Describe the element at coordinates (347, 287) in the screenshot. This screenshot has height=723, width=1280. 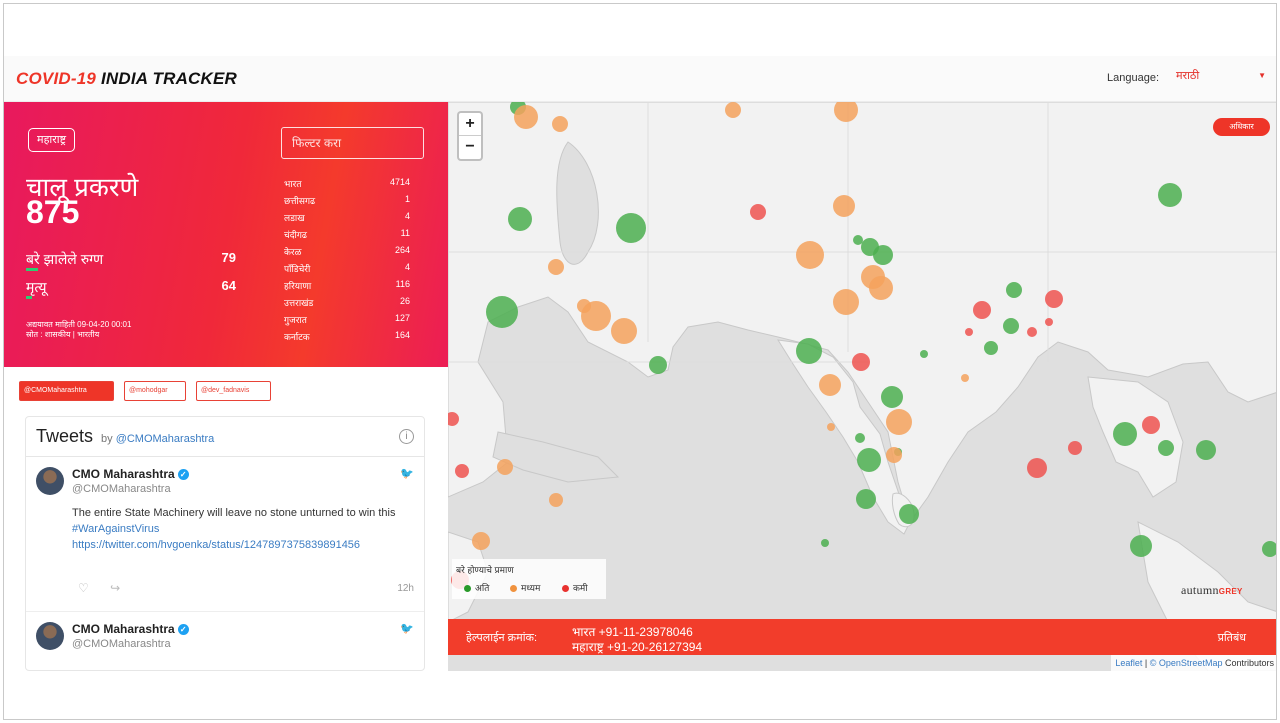
I see `state-item: हरियाणा 116` at that location.